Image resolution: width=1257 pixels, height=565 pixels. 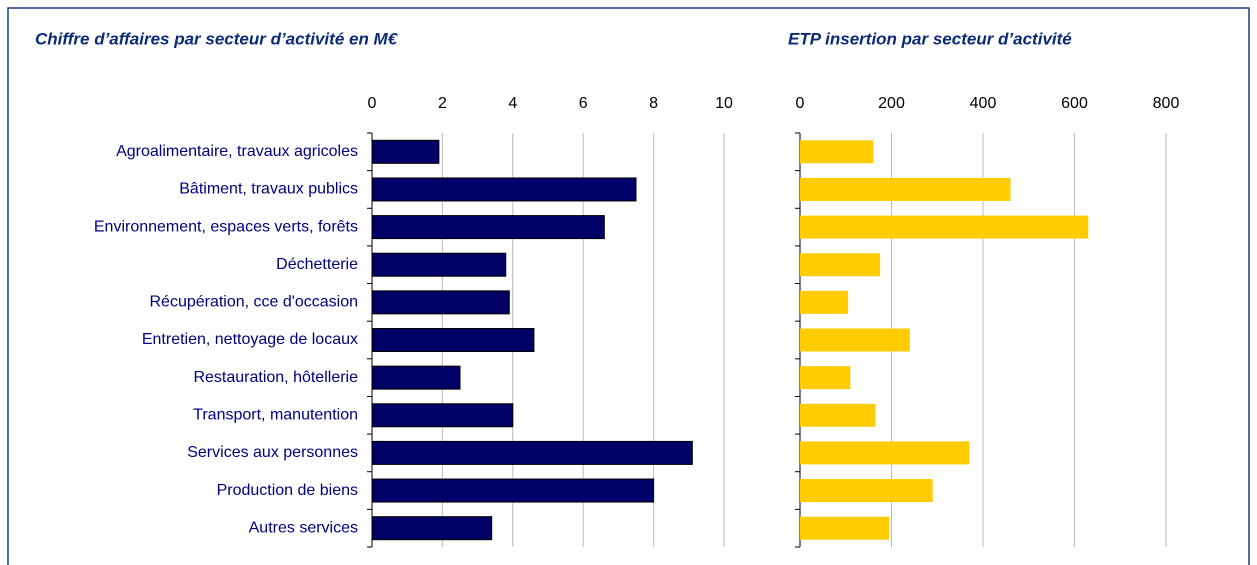 I want to click on x-tick-label: 4, so click(x=512, y=103).